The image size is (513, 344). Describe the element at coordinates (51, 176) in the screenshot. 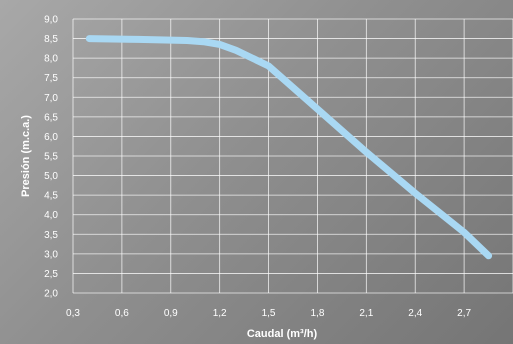

I see `y-tick-label: 5,0` at that location.